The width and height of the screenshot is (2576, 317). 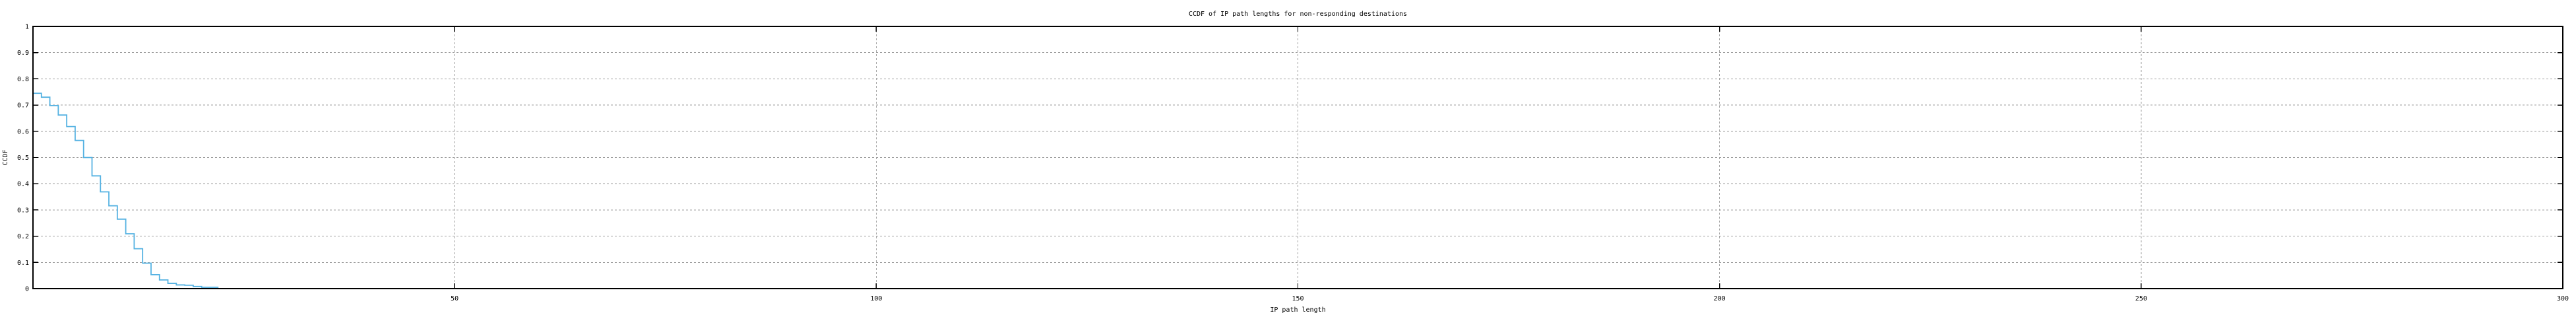 What do you see at coordinates (1298, 298) in the screenshot?
I see `x-tick-label: 150` at bounding box center [1298, 298].